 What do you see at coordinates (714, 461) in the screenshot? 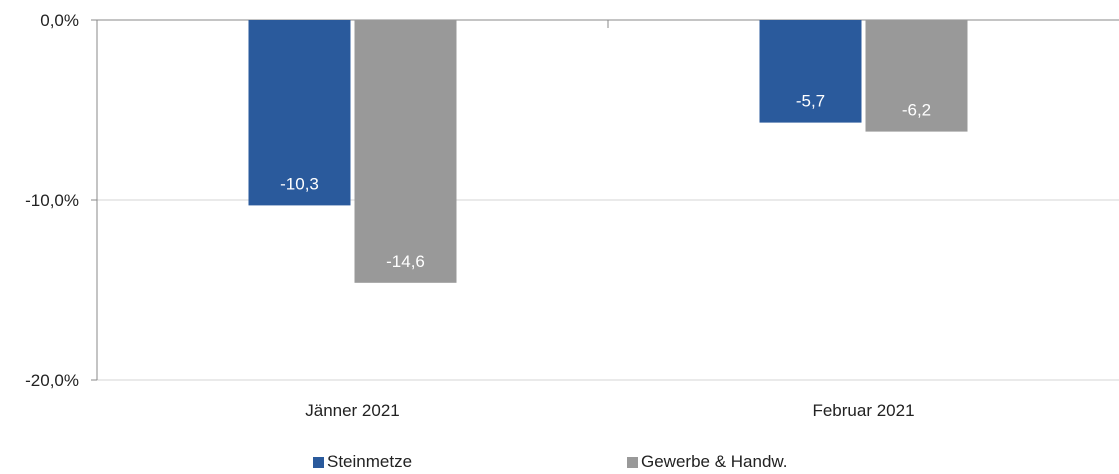
I see `legend-label-gewerbe: Gewerbe & Handw.` at bounding box center [714, 461].